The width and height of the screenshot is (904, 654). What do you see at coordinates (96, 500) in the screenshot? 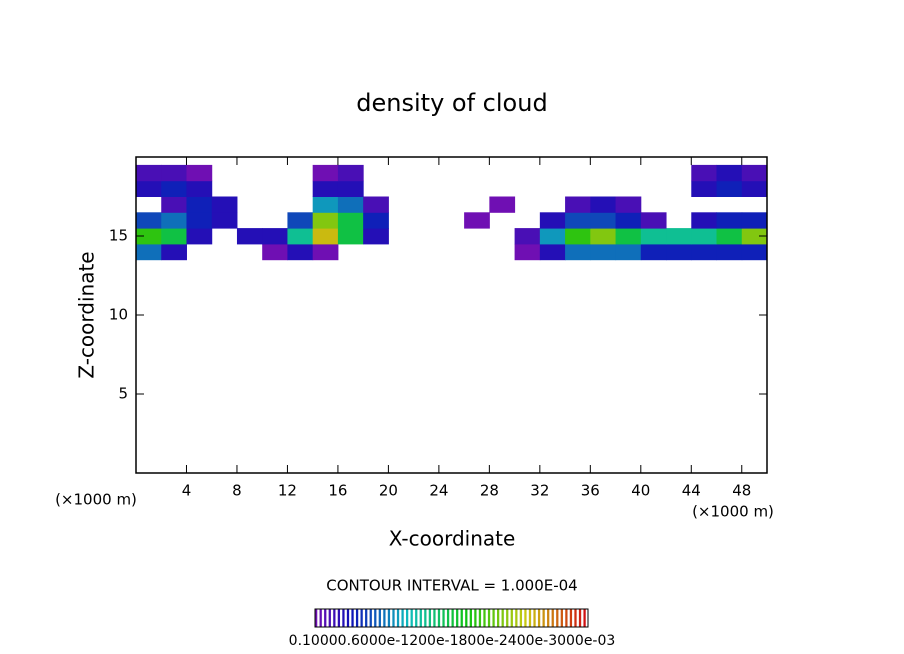
I see `x-unit-label: (×1000 m)` at bounding box center [96, 500].